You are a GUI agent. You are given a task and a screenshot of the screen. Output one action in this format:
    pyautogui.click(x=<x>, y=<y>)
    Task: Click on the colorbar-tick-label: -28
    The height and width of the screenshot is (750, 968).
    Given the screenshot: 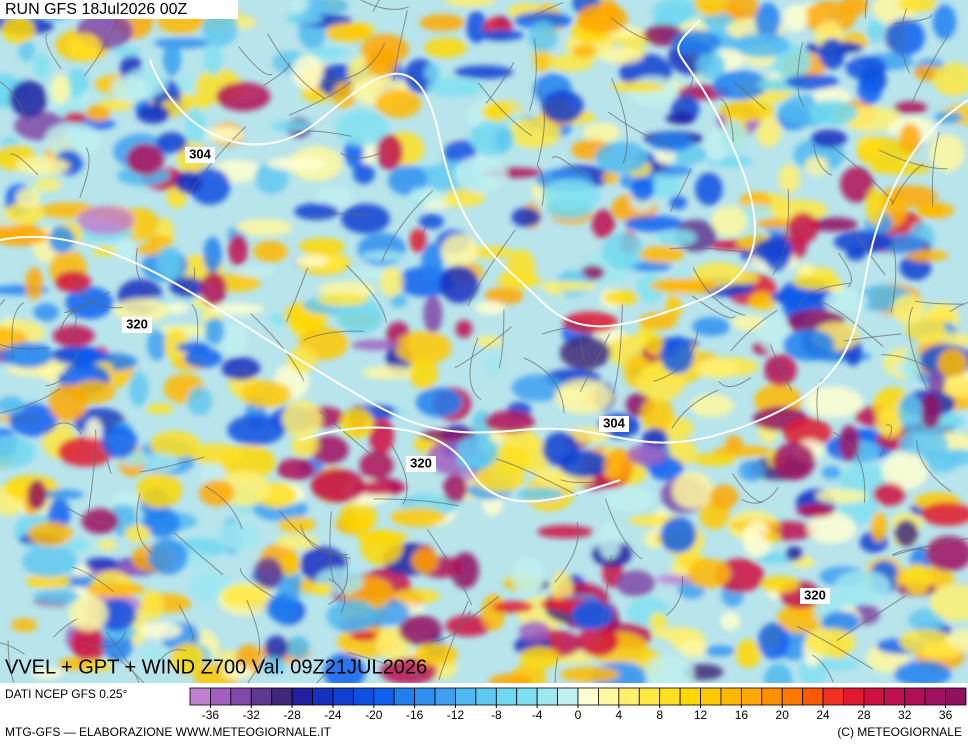 What is the action you would take?
    pyautogui.click(x=292, y=715)
    